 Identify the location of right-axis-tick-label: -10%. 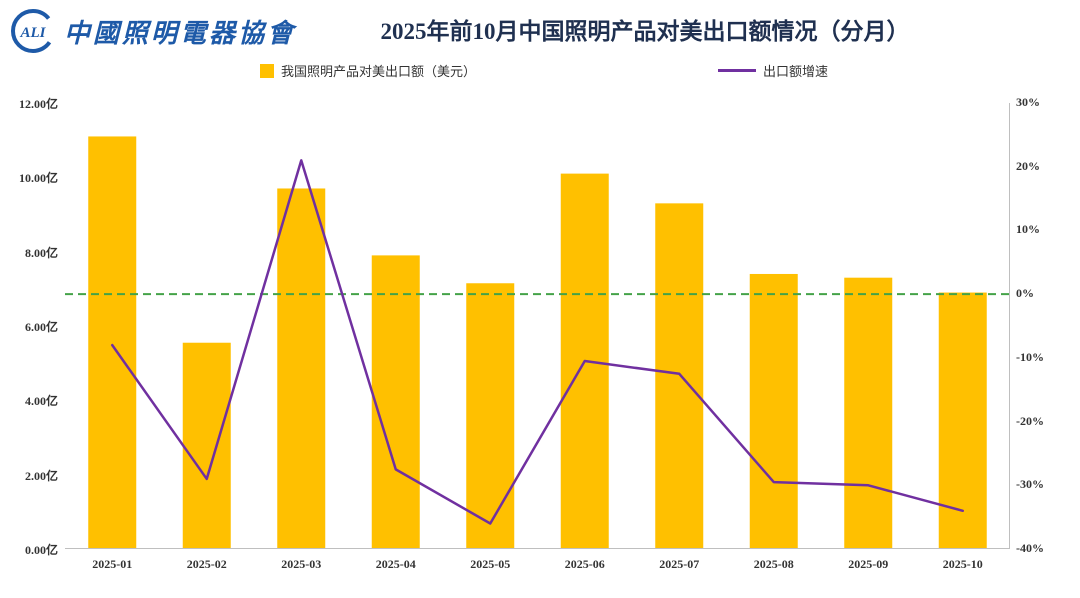
(1030, 356).